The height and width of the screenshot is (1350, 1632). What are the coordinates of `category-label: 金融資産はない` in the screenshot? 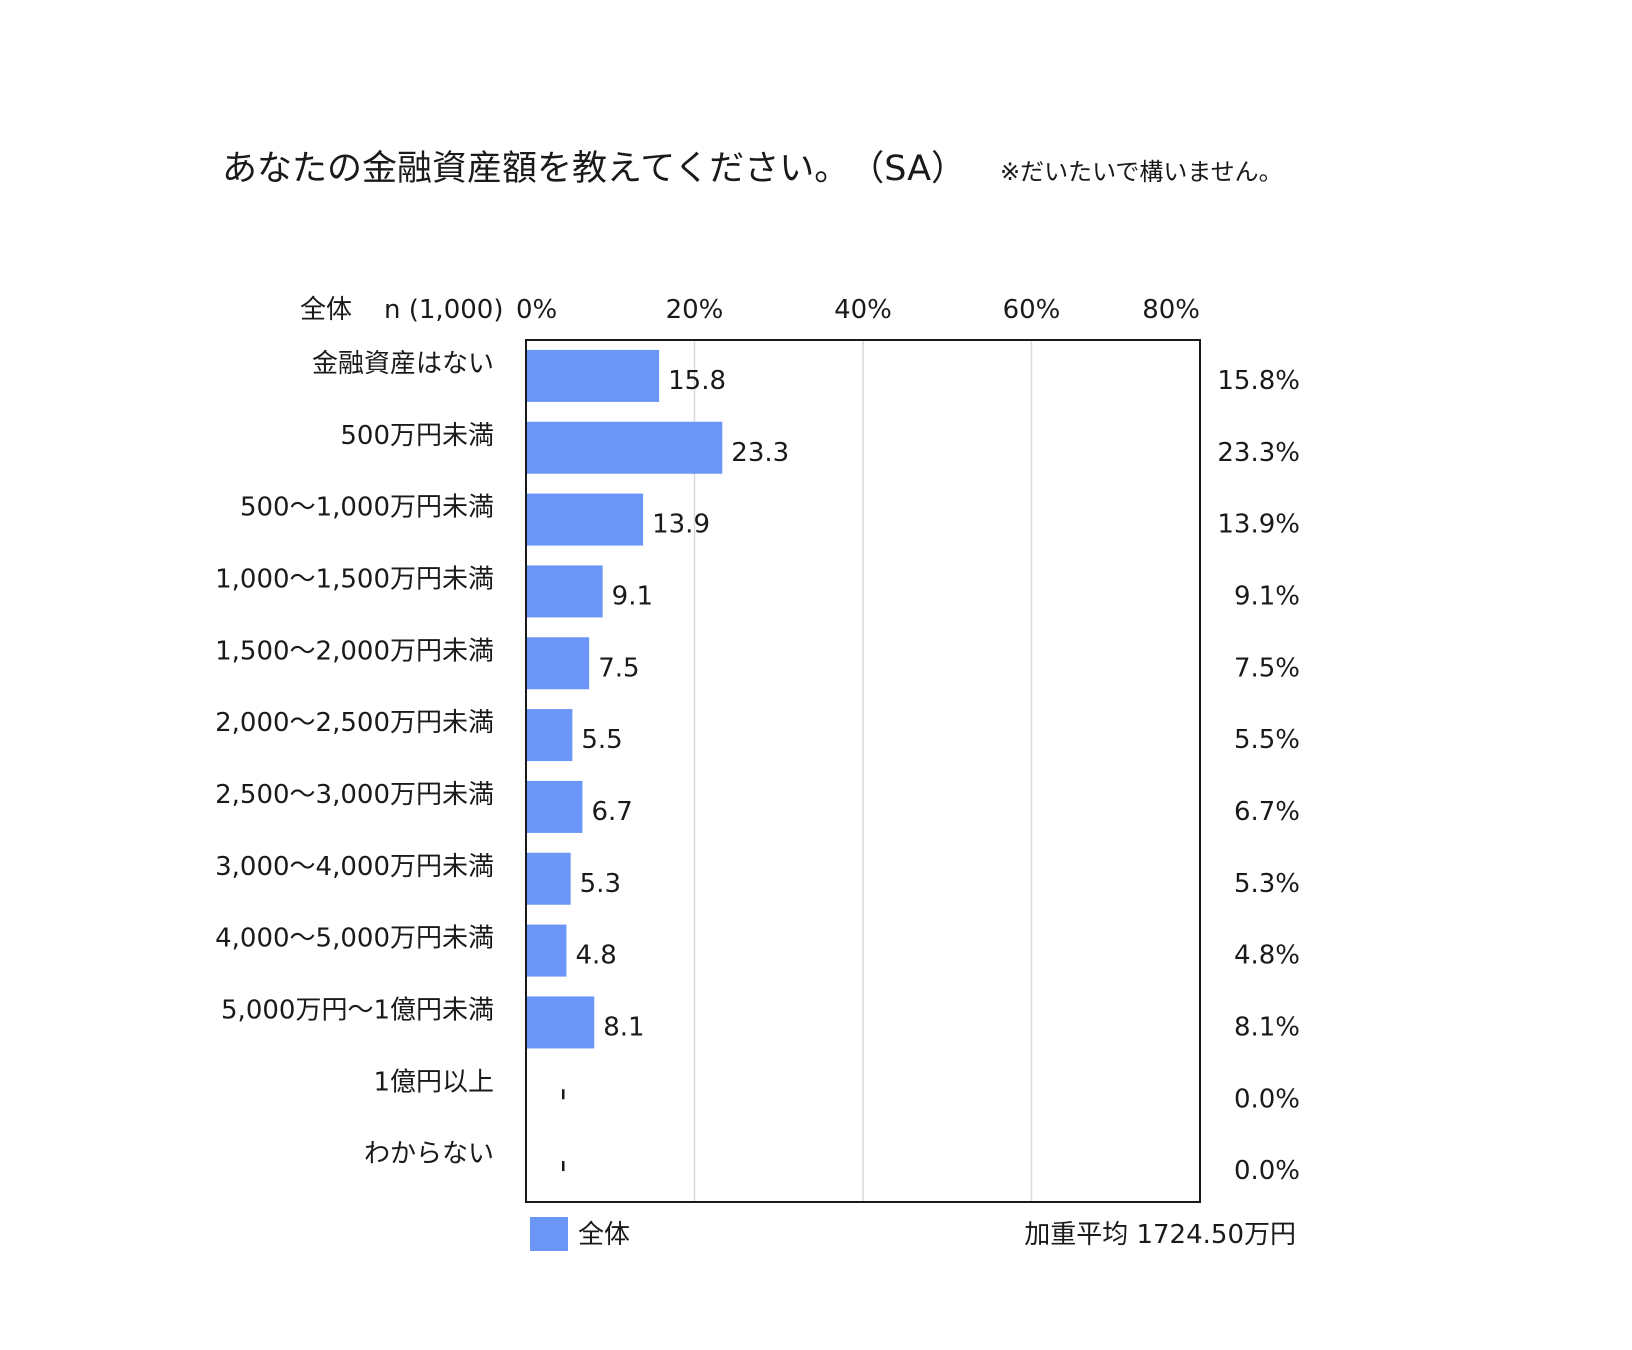 It's located at (403, 364).